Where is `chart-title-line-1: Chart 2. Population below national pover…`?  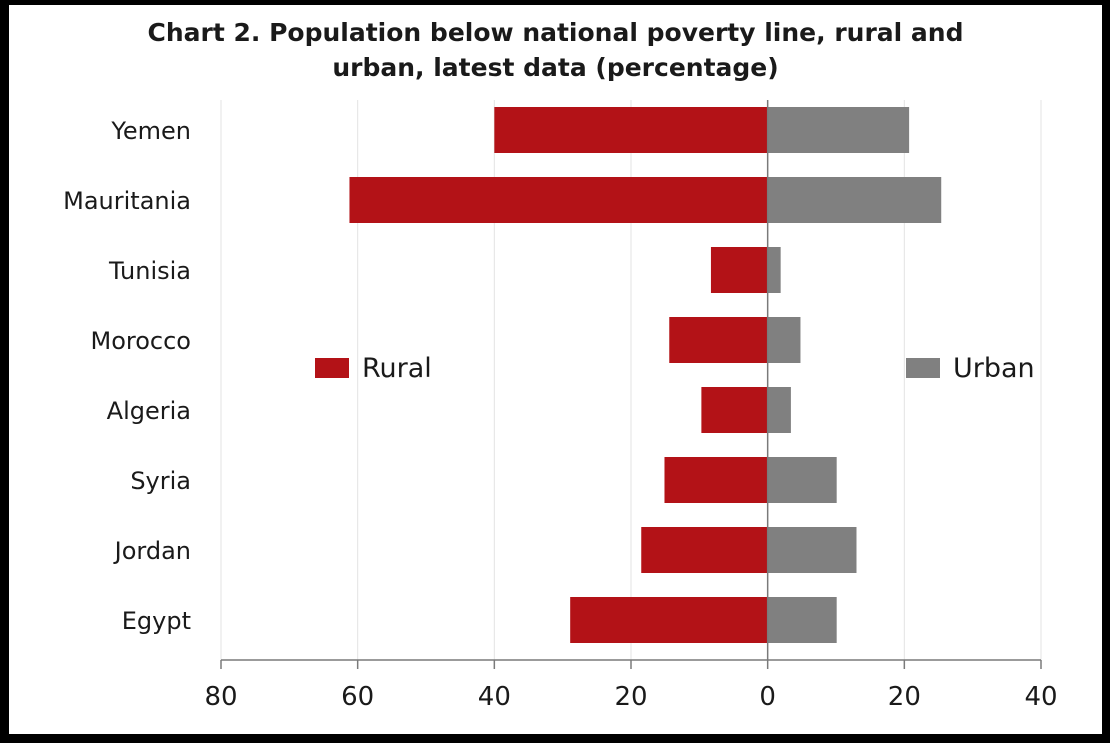
chart-title-line-1: Chart 2. Population below national pover… is located at coordinates (555, 32).